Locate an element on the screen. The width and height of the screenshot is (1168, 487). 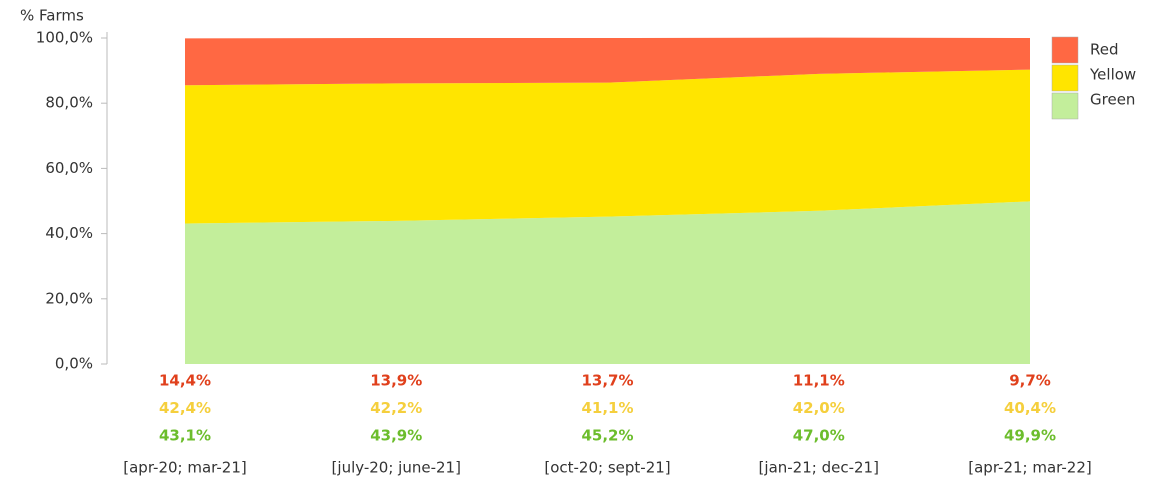
data-label: 43,1% is located at coordinates (185, 436).